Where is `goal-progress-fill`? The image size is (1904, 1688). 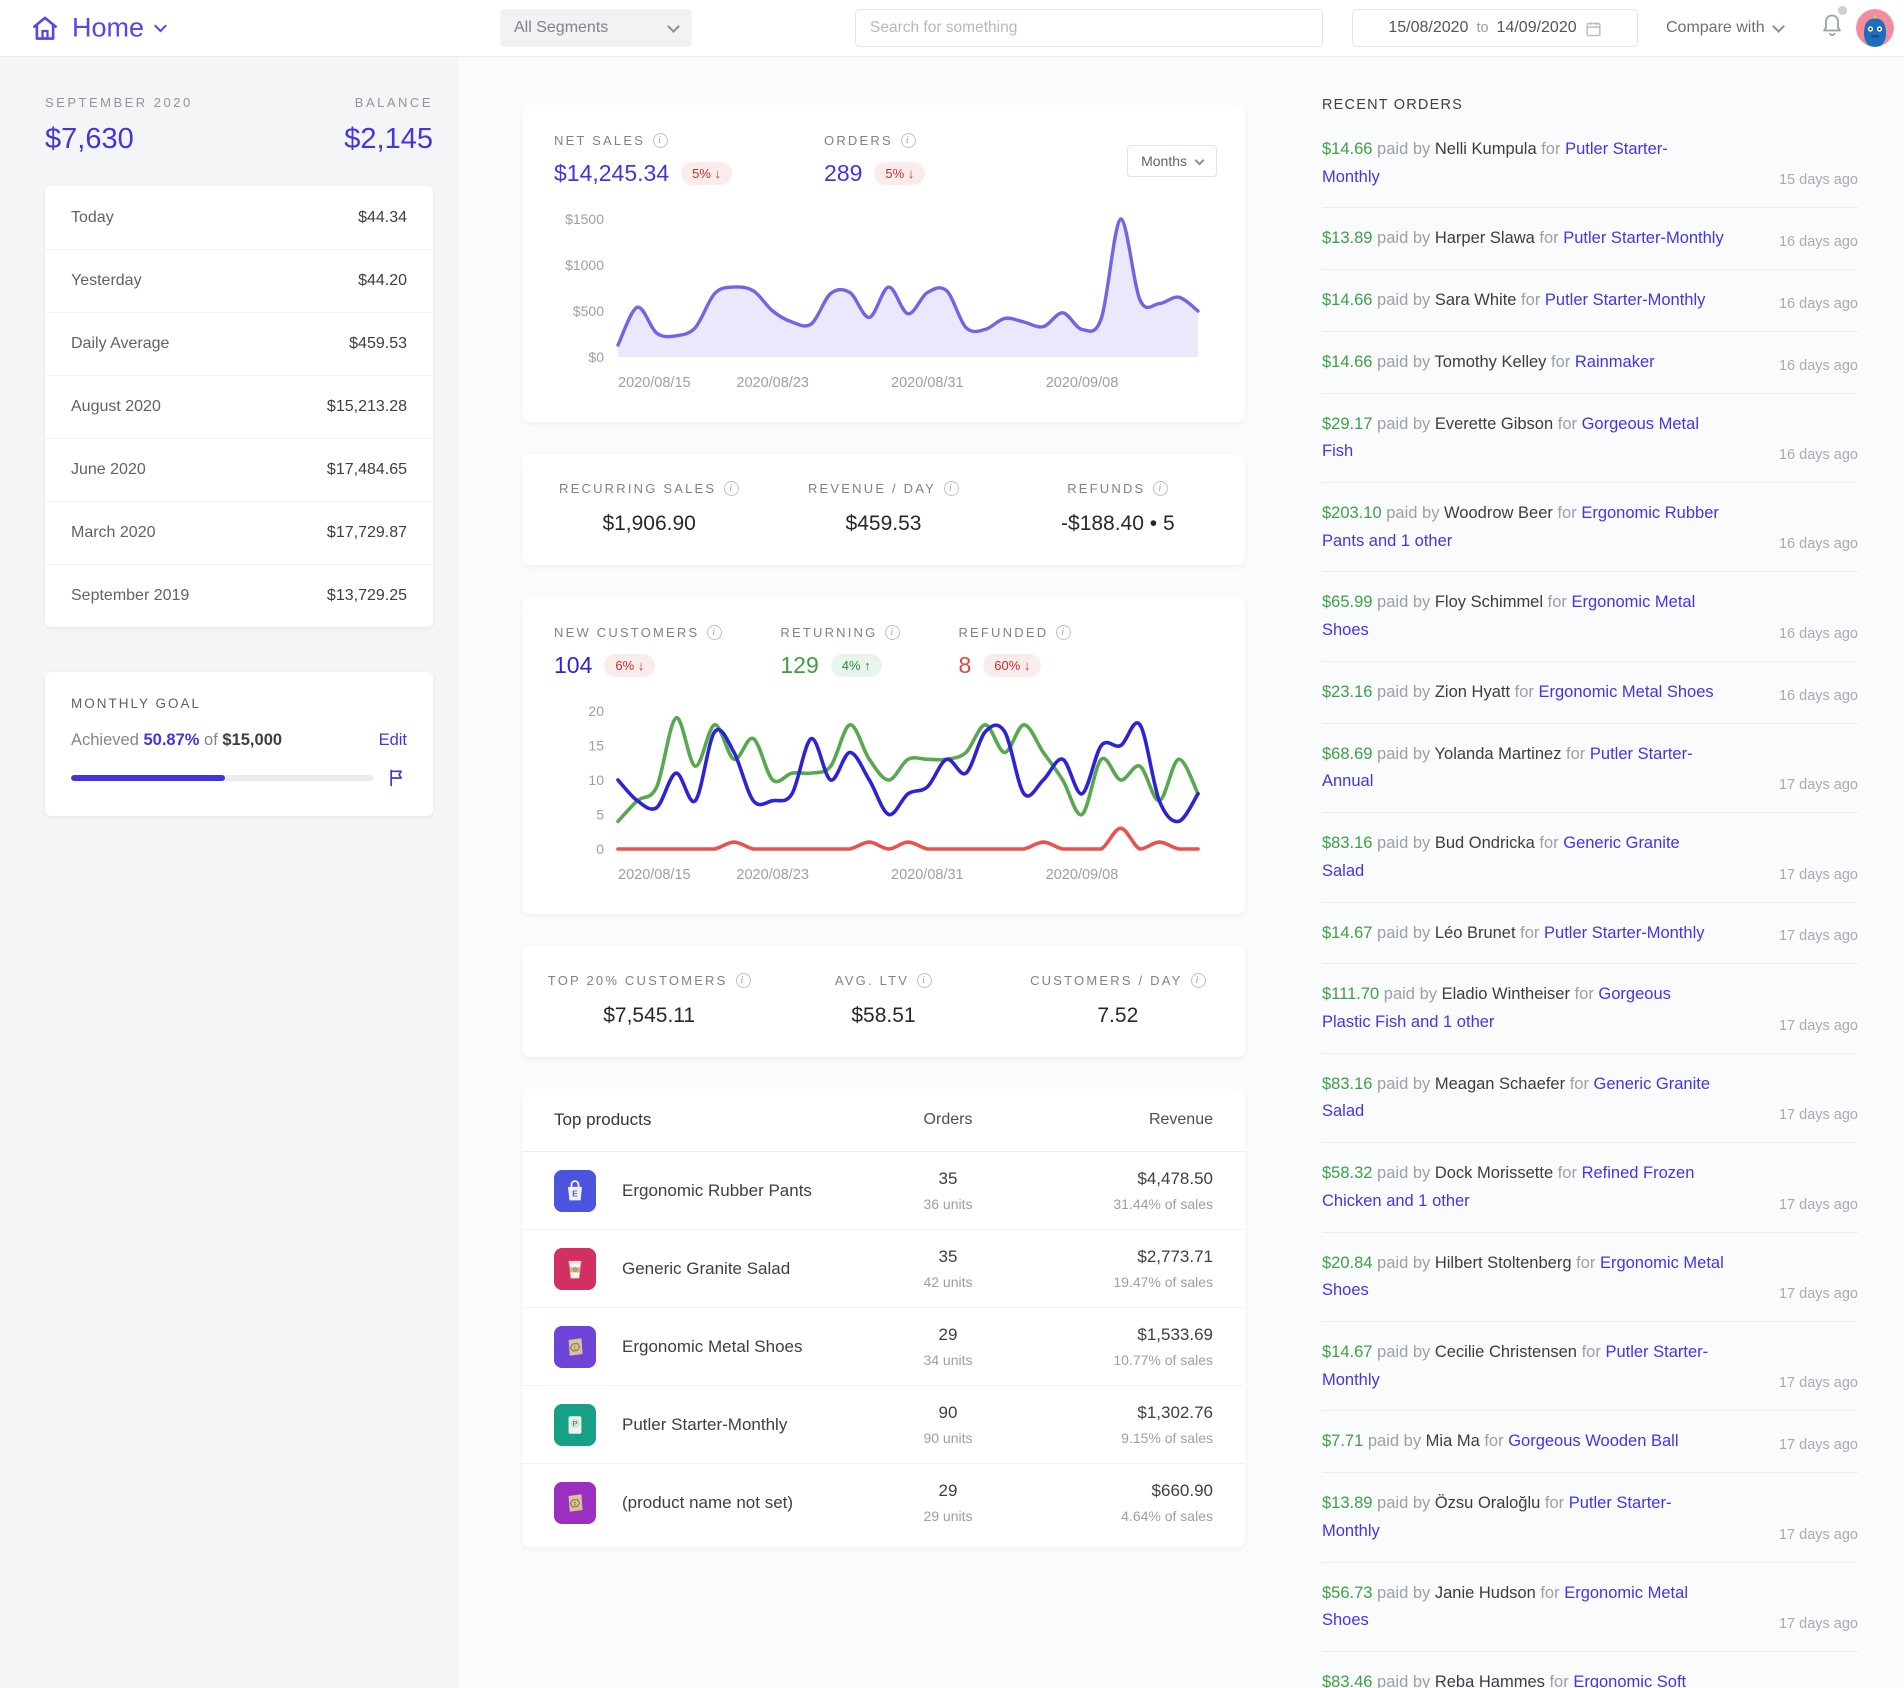 goal-progress-fill is located at coordinates (148, 778).